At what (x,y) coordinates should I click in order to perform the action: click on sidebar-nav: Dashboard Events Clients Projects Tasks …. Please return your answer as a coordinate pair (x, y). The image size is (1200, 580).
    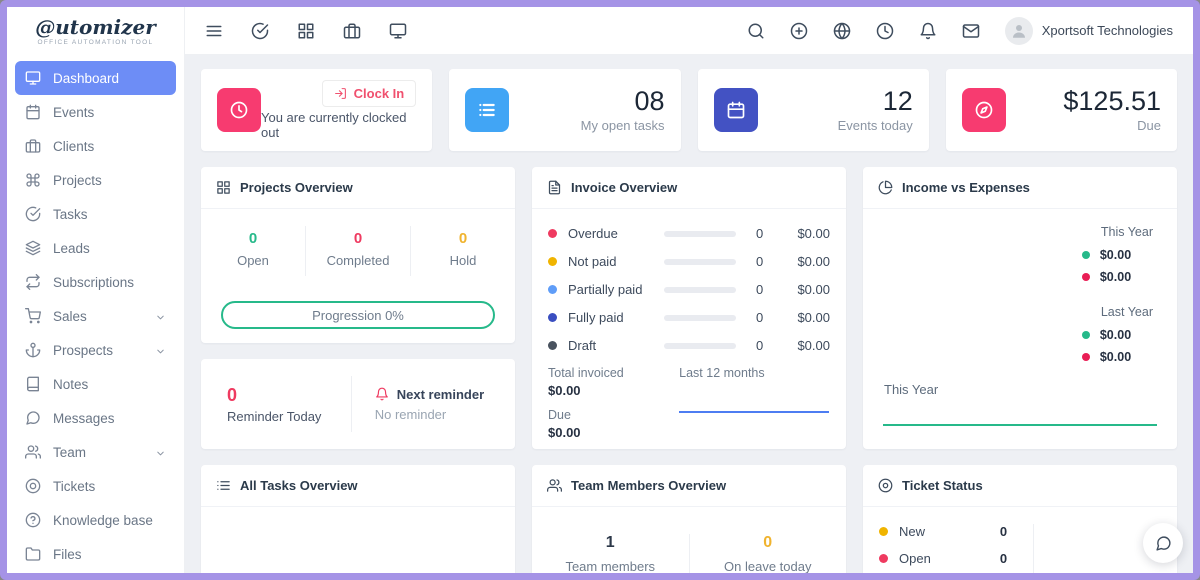
    Looking at the image, I should click on (95, 314).